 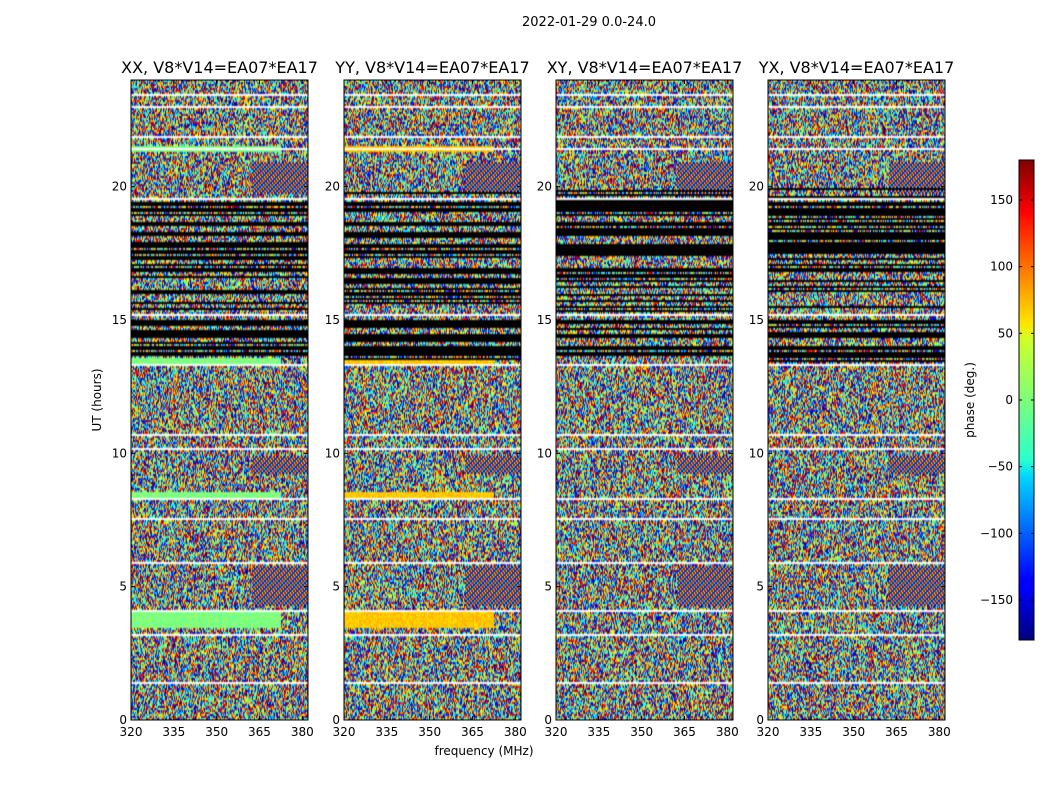 I want to click on colorbar-tick-label: −50, so click(x=1000, y=467).